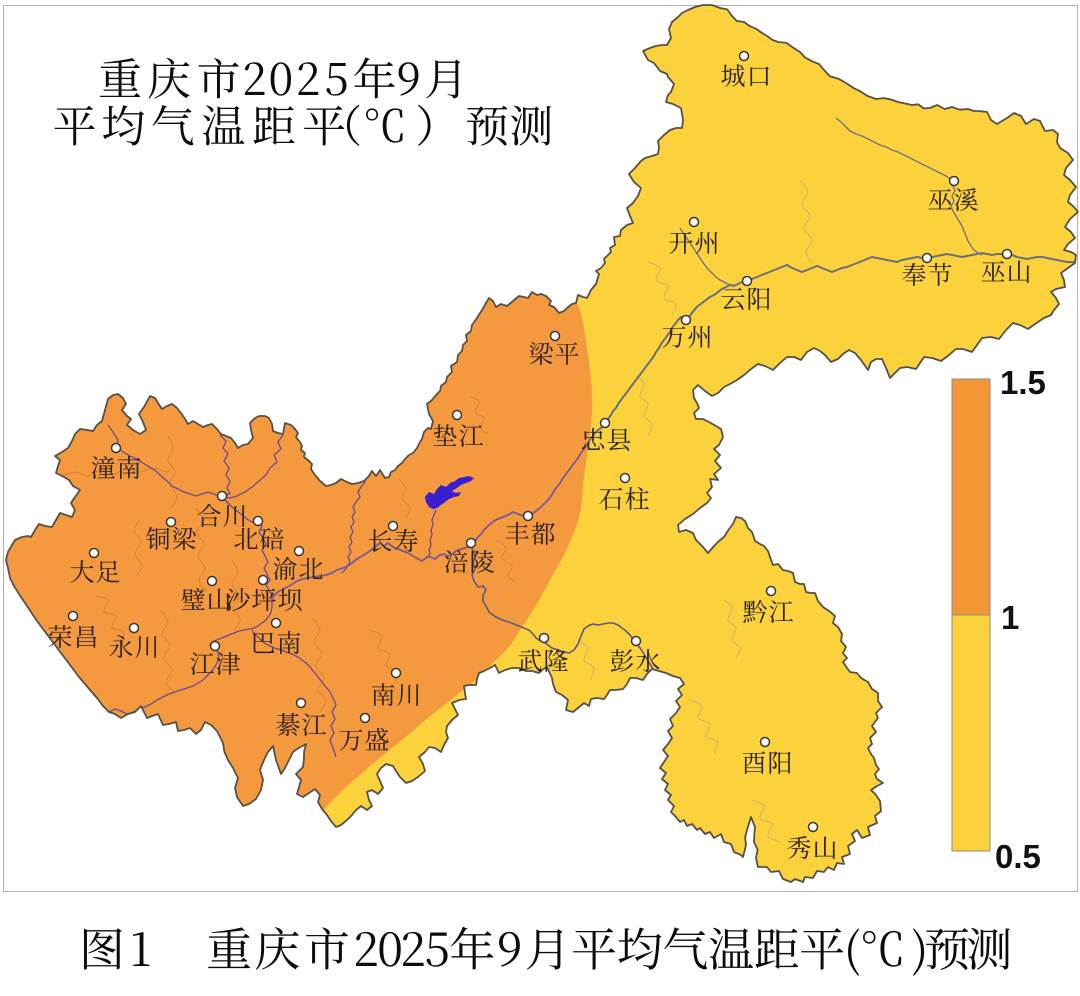 Image resolution: width=1080 pixels, height=996 pixels. What do you see at coordinates (1010, 617) in the screenshot?
I see `svg-text: 1` at bounding box center [1010, 617].